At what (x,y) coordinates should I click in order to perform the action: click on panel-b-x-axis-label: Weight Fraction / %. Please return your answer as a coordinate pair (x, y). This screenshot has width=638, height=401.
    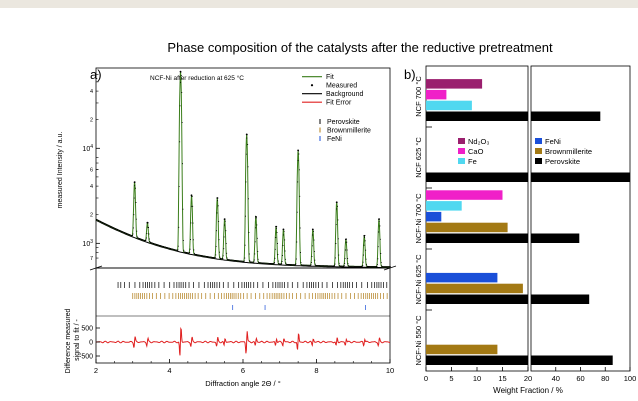
    Looking at the image, I should click on (528, 390).